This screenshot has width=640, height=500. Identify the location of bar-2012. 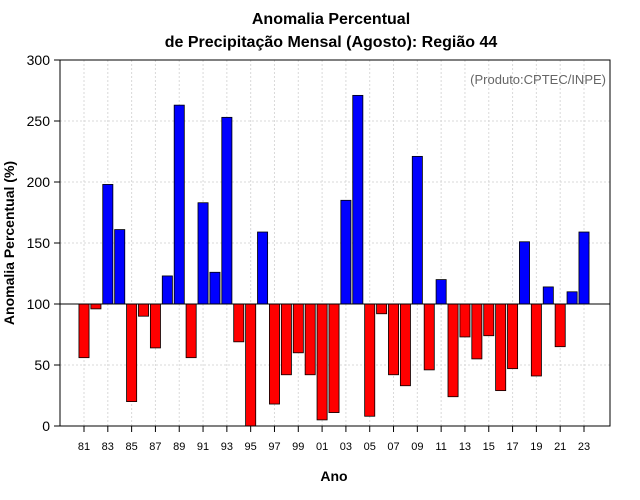
(453, 350).